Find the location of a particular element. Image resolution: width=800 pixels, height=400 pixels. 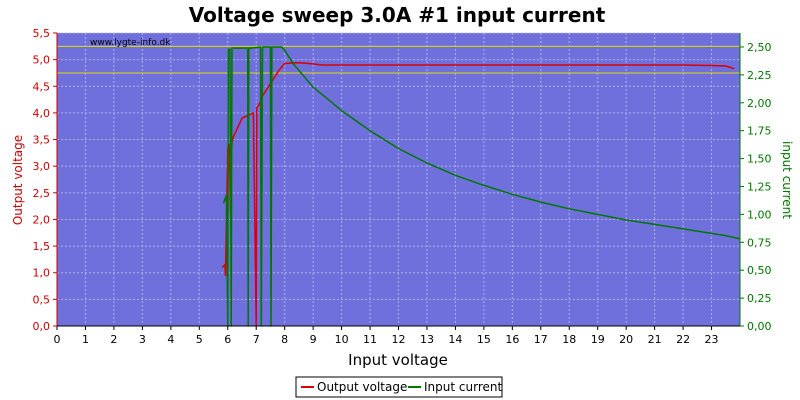

x-tick-label: 16 is located at coordinates (512, 339).